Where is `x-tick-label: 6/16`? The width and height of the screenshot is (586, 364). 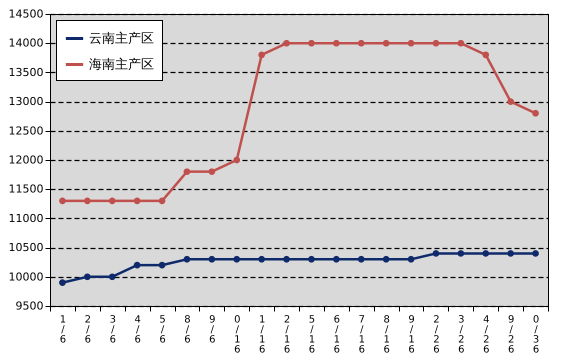
x-tick-label: 6/16 is located at coordinates (337, 335).